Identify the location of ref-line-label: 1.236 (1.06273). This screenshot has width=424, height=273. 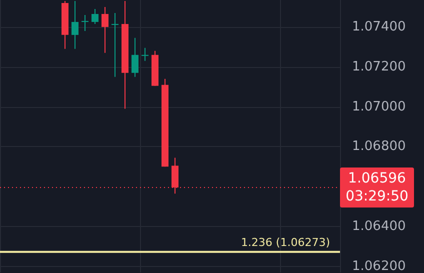
(285, 242).